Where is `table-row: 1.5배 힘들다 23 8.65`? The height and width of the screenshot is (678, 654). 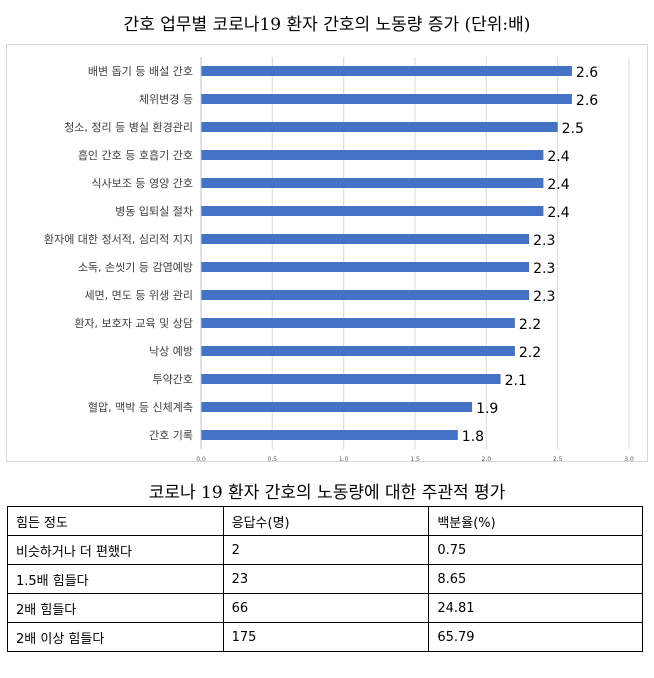 table-row: 1.5배 힘들다 23 8.65 is located at coordinates (325, 579).